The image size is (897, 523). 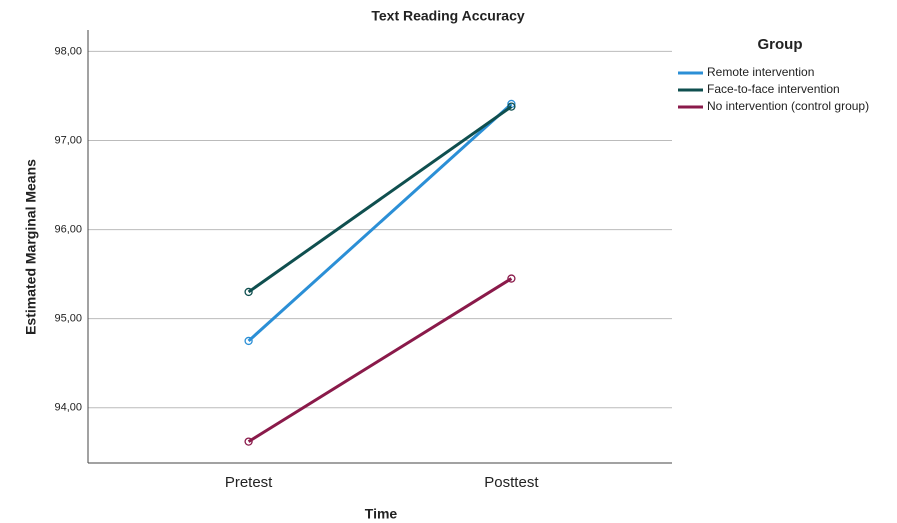 I want to click on x-tick-label: Posttest, so click(x=511, y=482).